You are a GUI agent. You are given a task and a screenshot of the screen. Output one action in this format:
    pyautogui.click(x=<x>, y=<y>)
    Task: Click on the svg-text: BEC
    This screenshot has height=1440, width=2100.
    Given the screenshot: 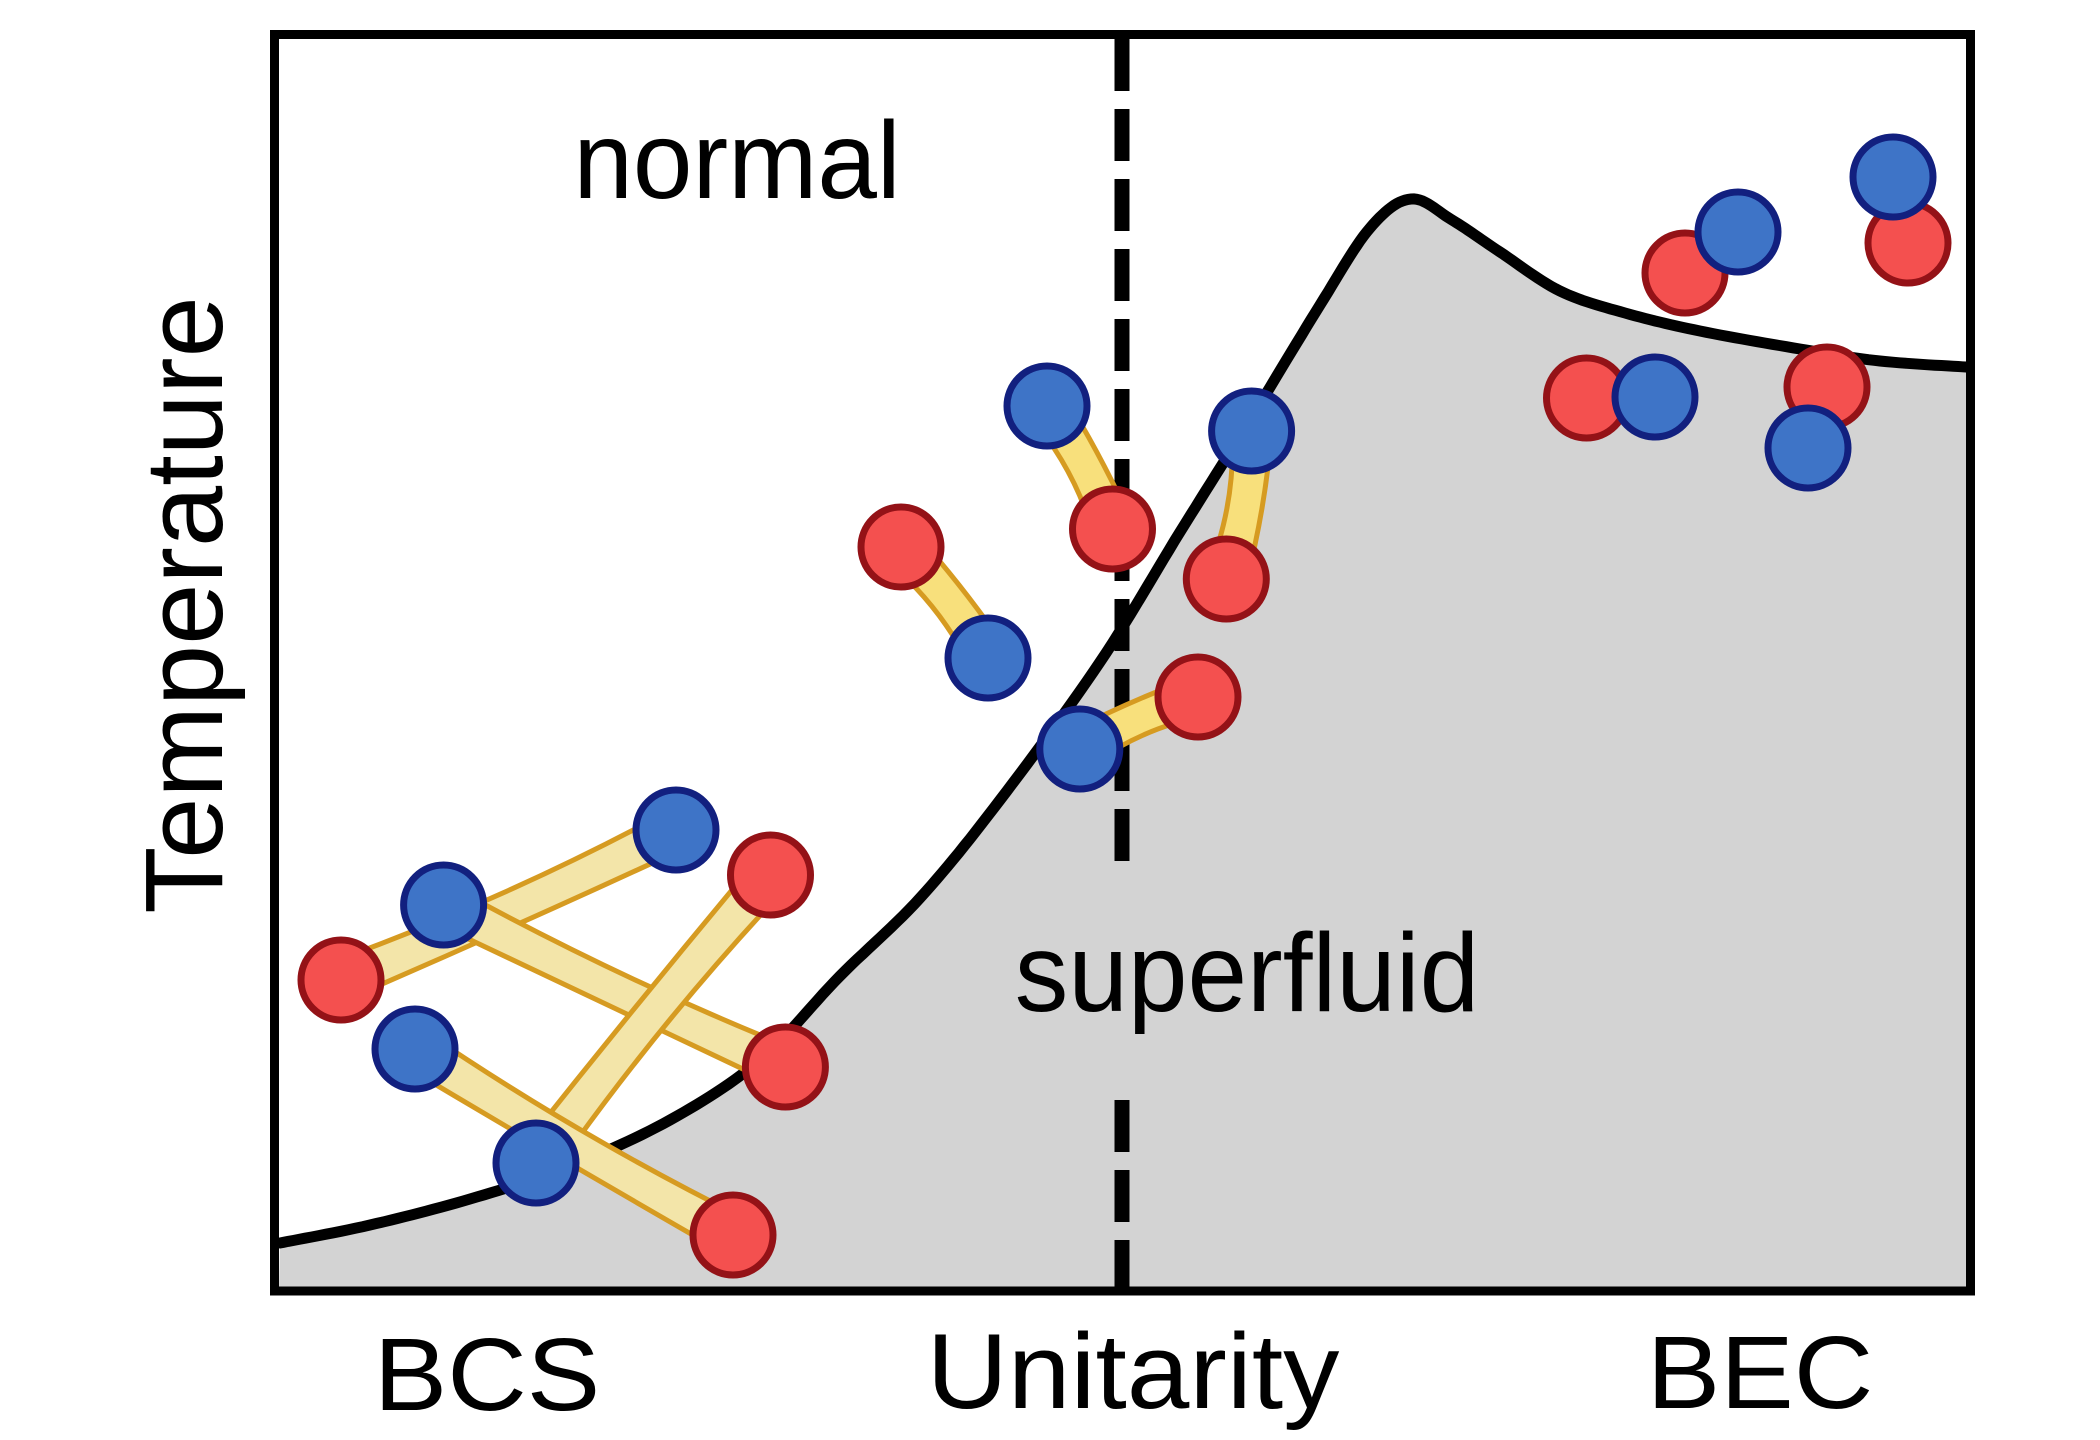 What is the action you would take?
    pyautogui.click(x=1760, y=1372)
    